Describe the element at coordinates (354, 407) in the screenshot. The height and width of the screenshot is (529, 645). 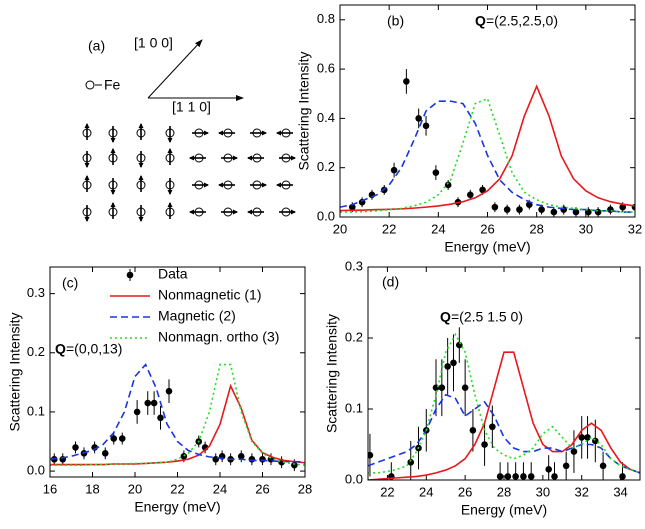
I see `y-tick-label: 0.1` at that location.